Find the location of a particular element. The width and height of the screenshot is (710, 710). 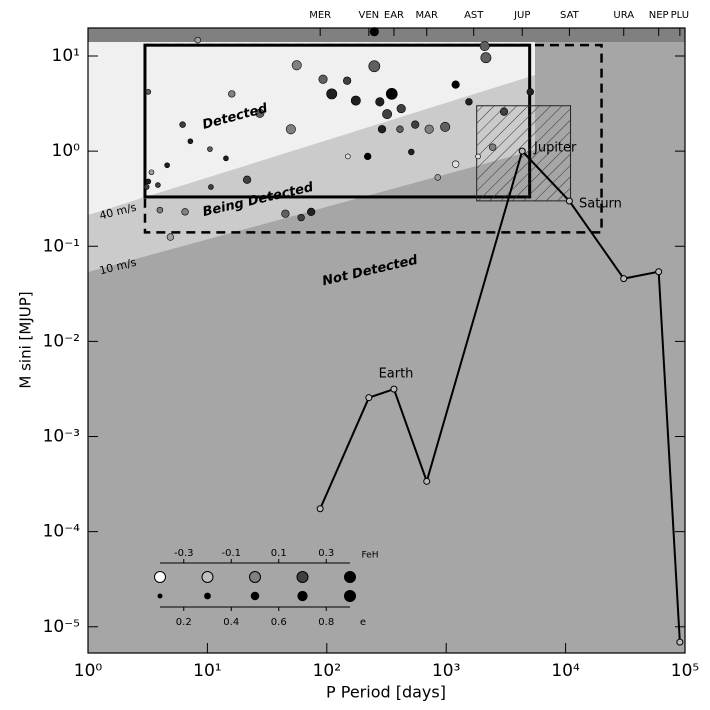

y-axis-label: M sini [MJUP] is located at coordinates (26, 339).